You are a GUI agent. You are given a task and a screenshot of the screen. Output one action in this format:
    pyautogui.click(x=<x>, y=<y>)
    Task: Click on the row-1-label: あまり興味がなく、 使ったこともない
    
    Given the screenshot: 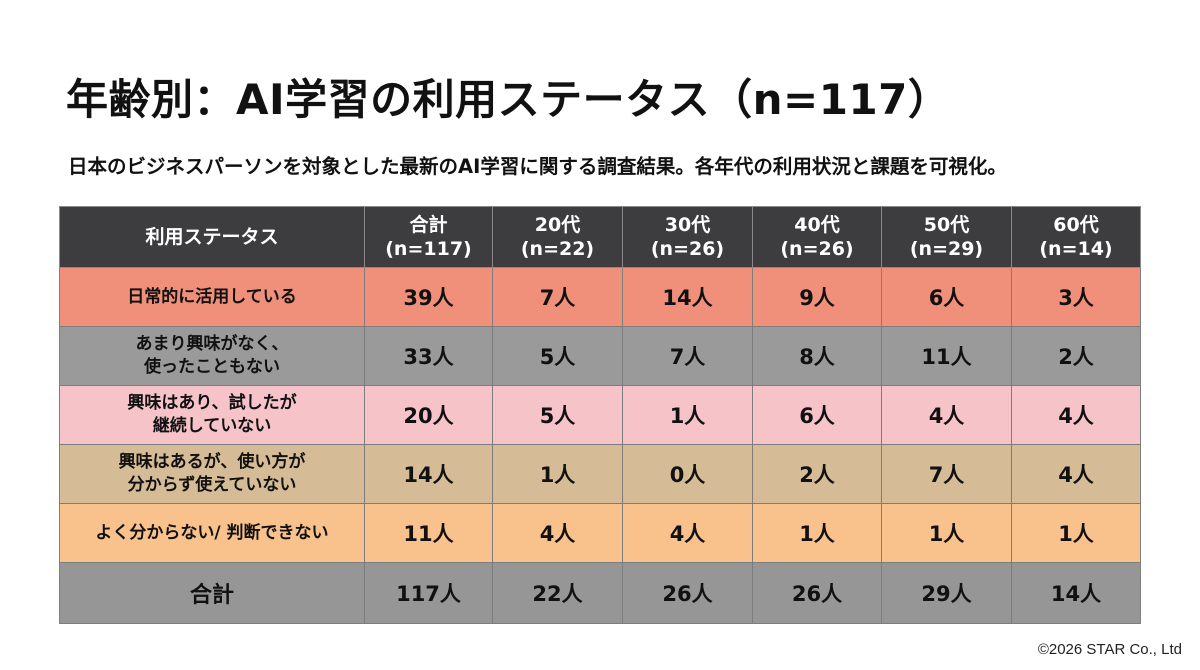 What is the action you would take?
    pyautogui.click(x=212, y=356)
    